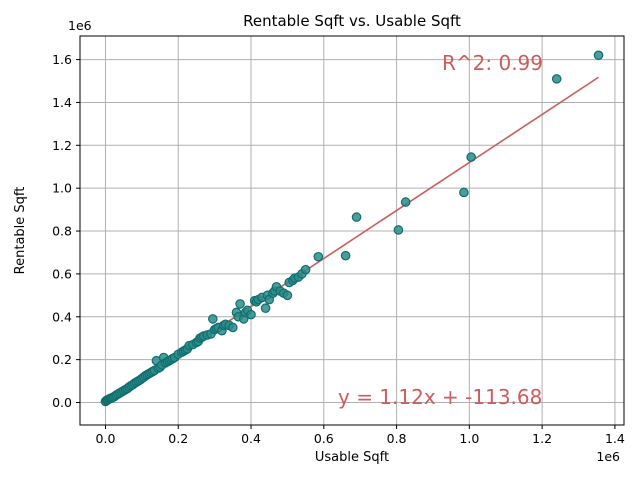  I want to click on y-tick-label: 1.0, so click(62, 188).